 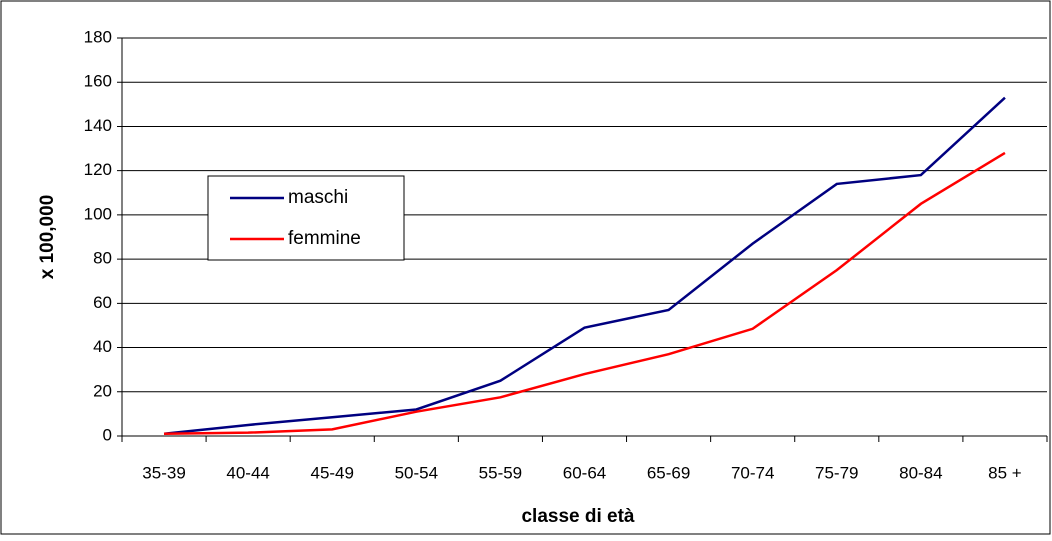 What do you see at coordinates (331, 472) in the screenshot?
I see `x-tick-label: 45-49` at bounding box center [331, 472].